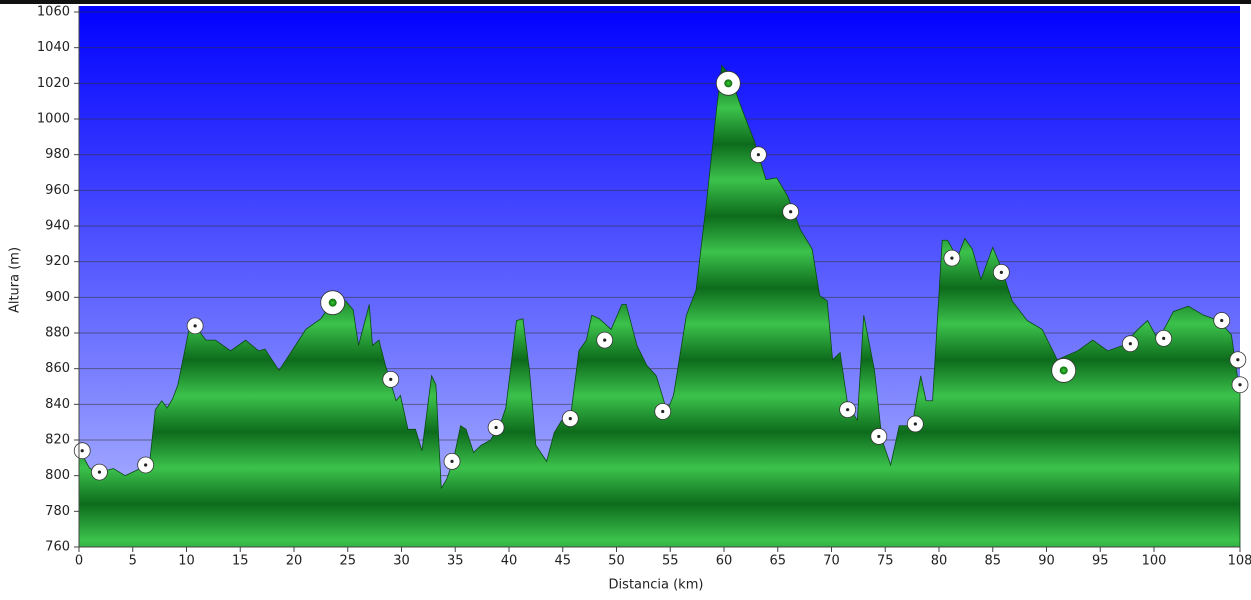  Describe the element at coordinates (294, 561) in the screenshot. I see `x-tick-label: 20` at that location.